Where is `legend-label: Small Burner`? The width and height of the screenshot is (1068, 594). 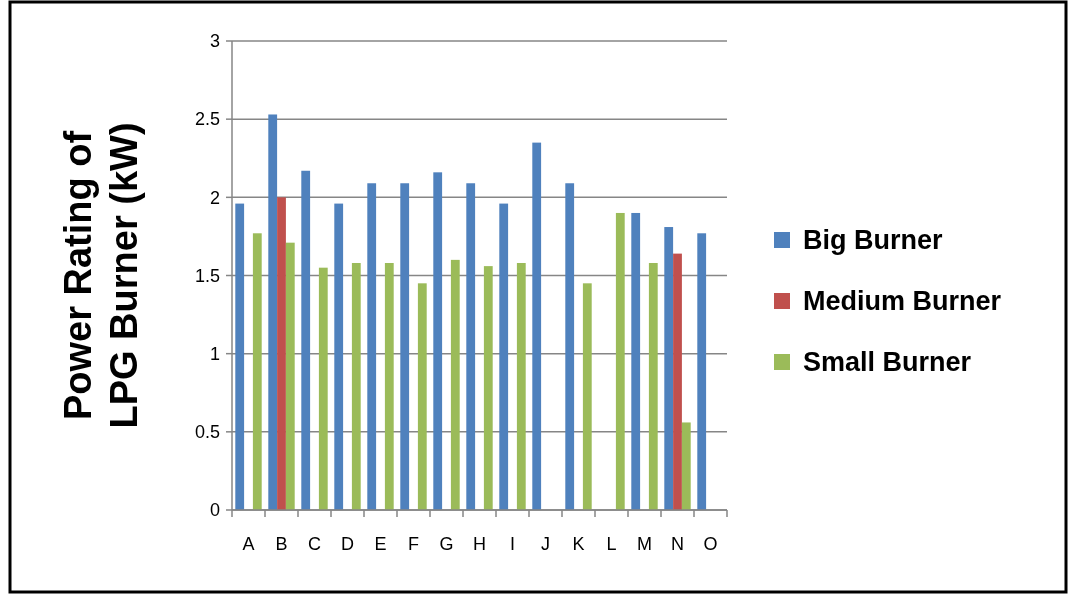
legend-label: Small Burner is located at coordinates (887, 362).